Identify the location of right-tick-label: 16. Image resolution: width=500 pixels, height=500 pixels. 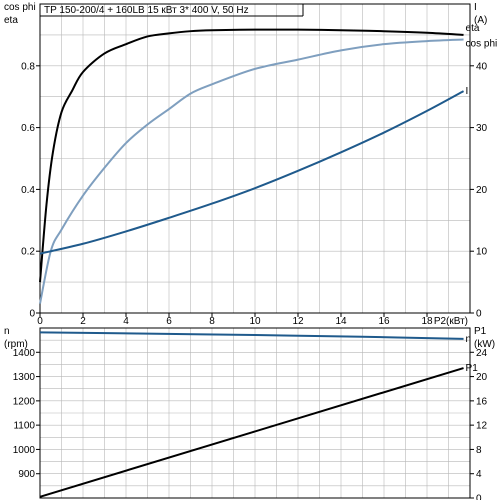
(482, 401).